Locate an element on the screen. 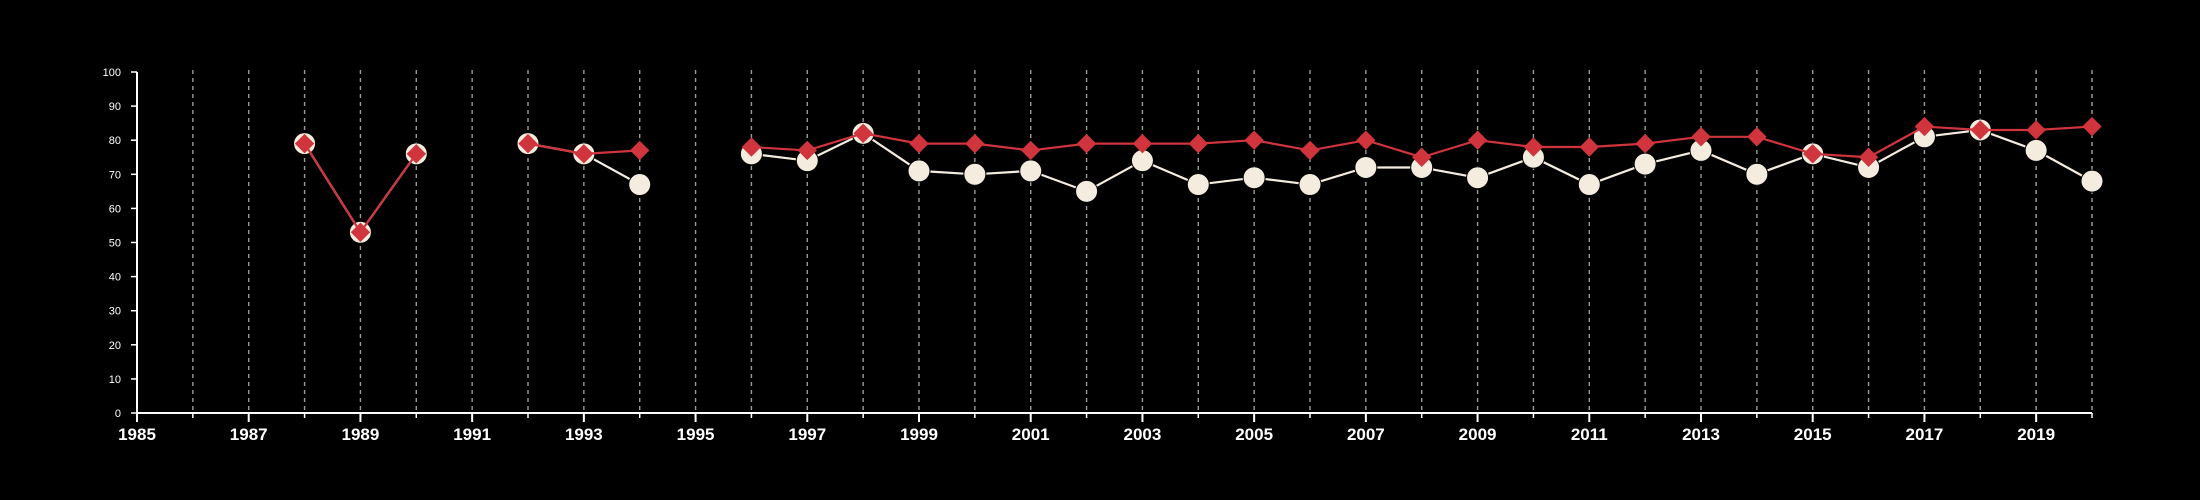 This screenshot has width=2200, height=500. point-diamond-2013 is located at coordinates (1701, 137).